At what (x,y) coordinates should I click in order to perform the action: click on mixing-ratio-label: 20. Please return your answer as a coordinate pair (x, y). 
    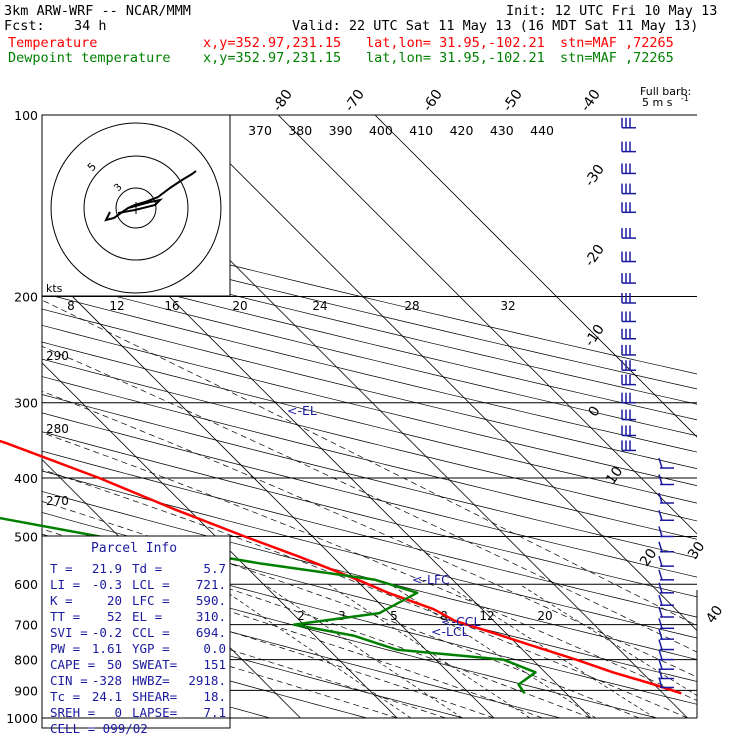
    Looking at the image, I should click on (544, 616).